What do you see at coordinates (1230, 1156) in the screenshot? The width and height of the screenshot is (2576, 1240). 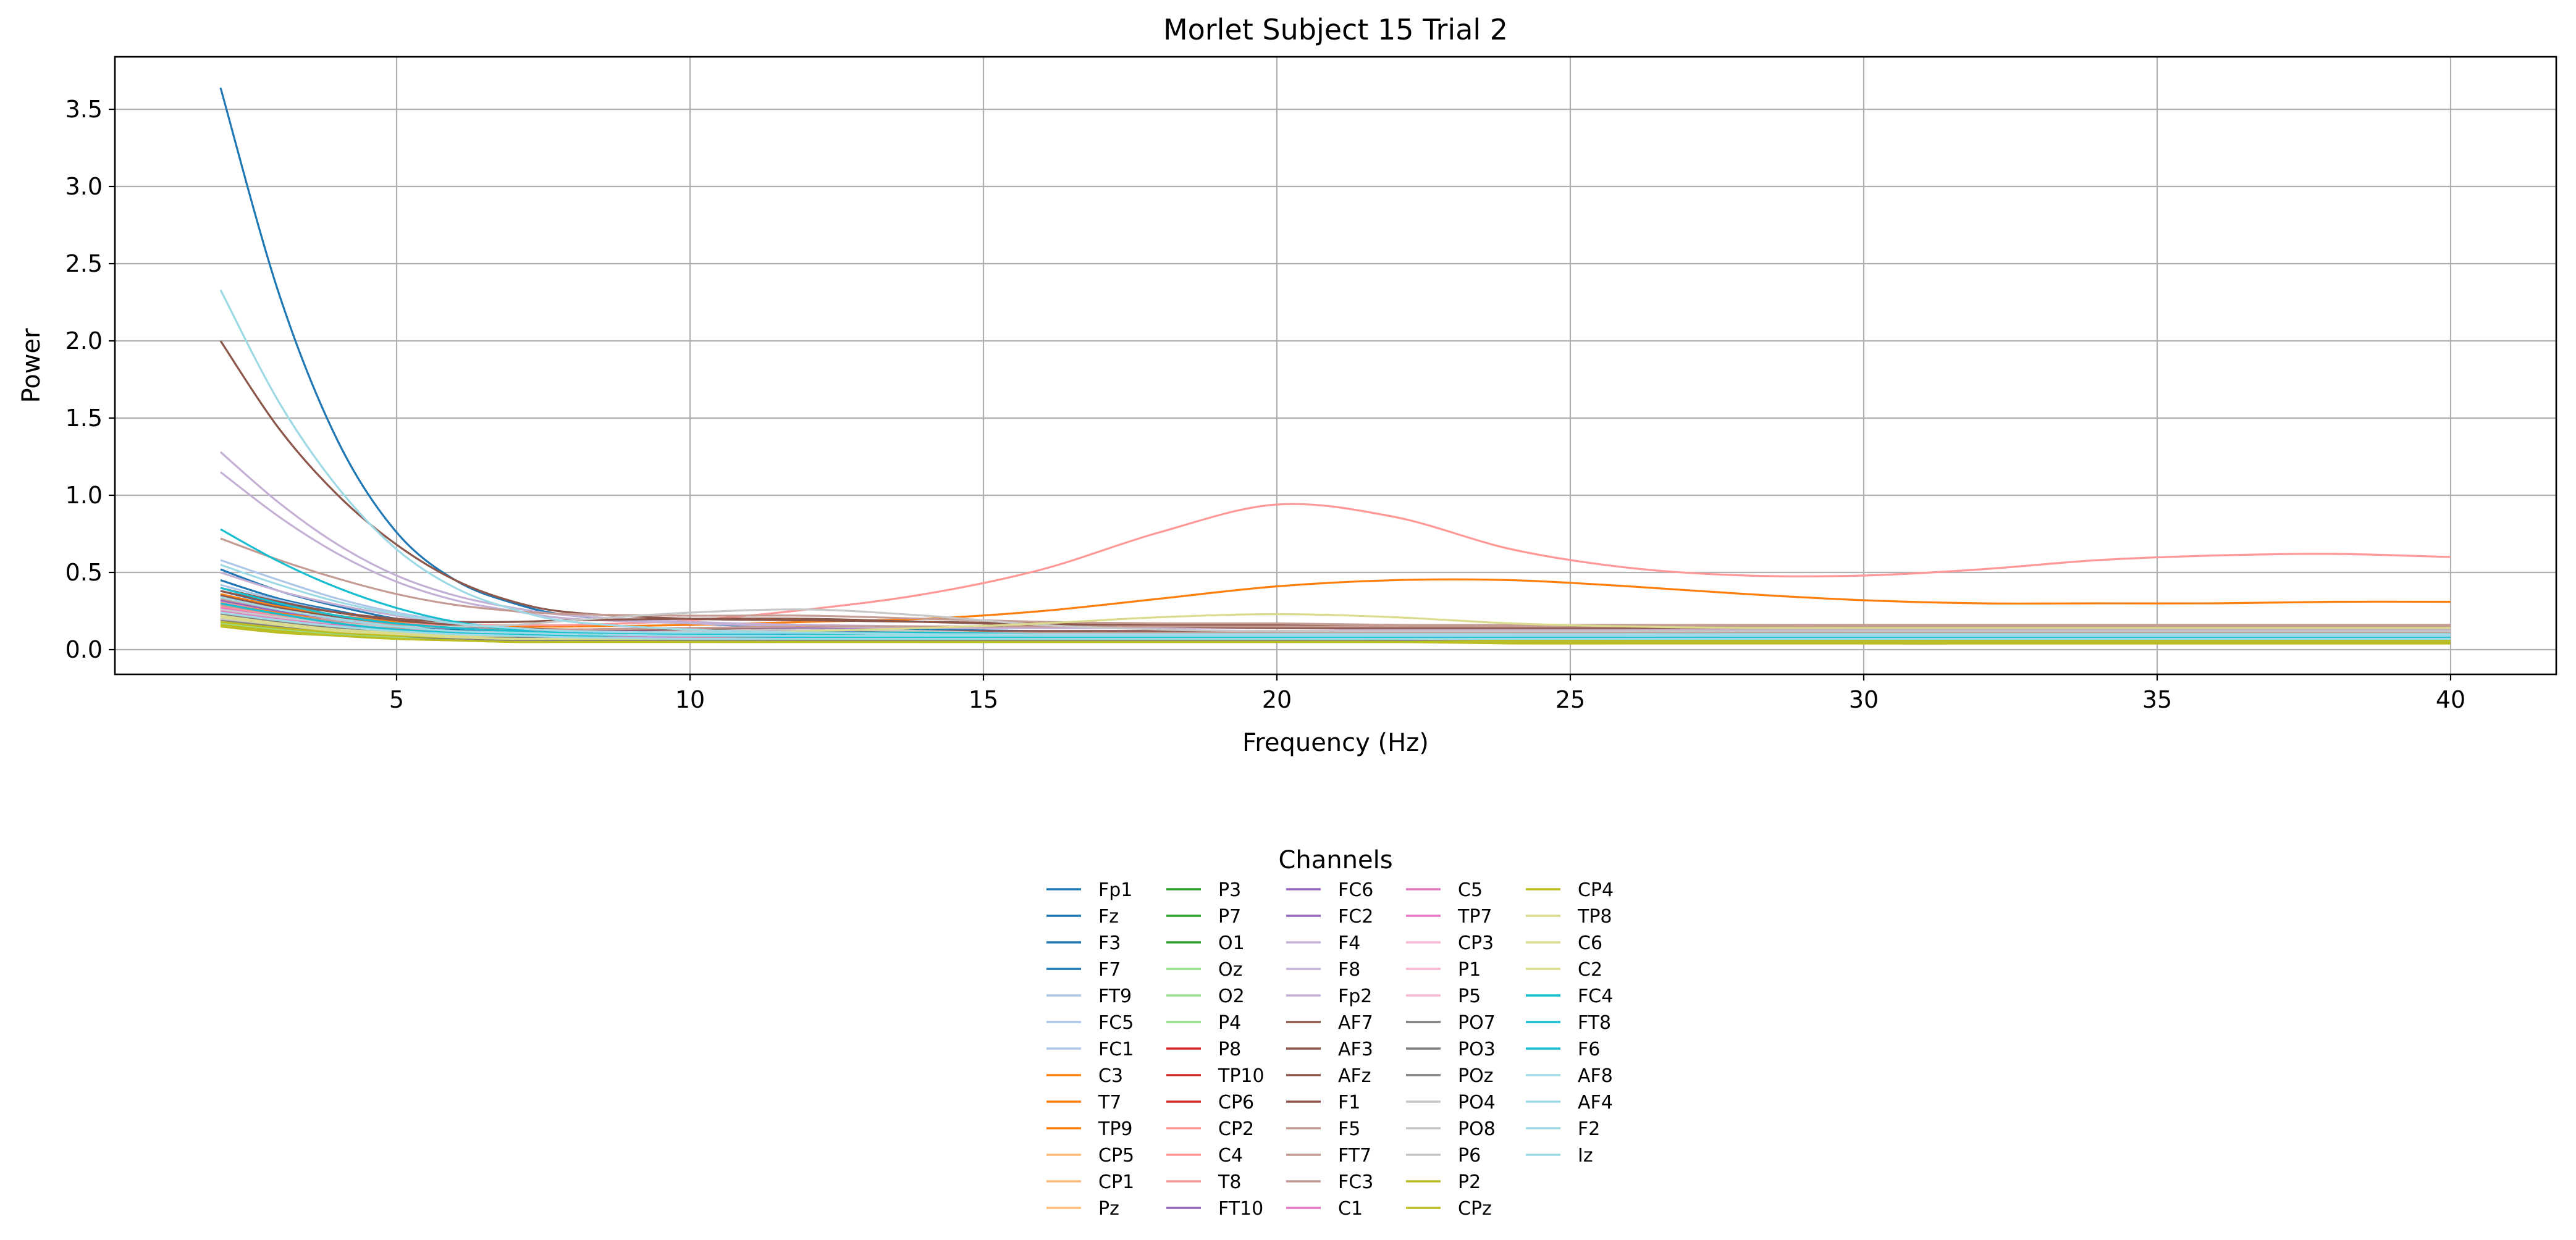 I see `legend-label: C4` at bounding box center [1230, 1156].